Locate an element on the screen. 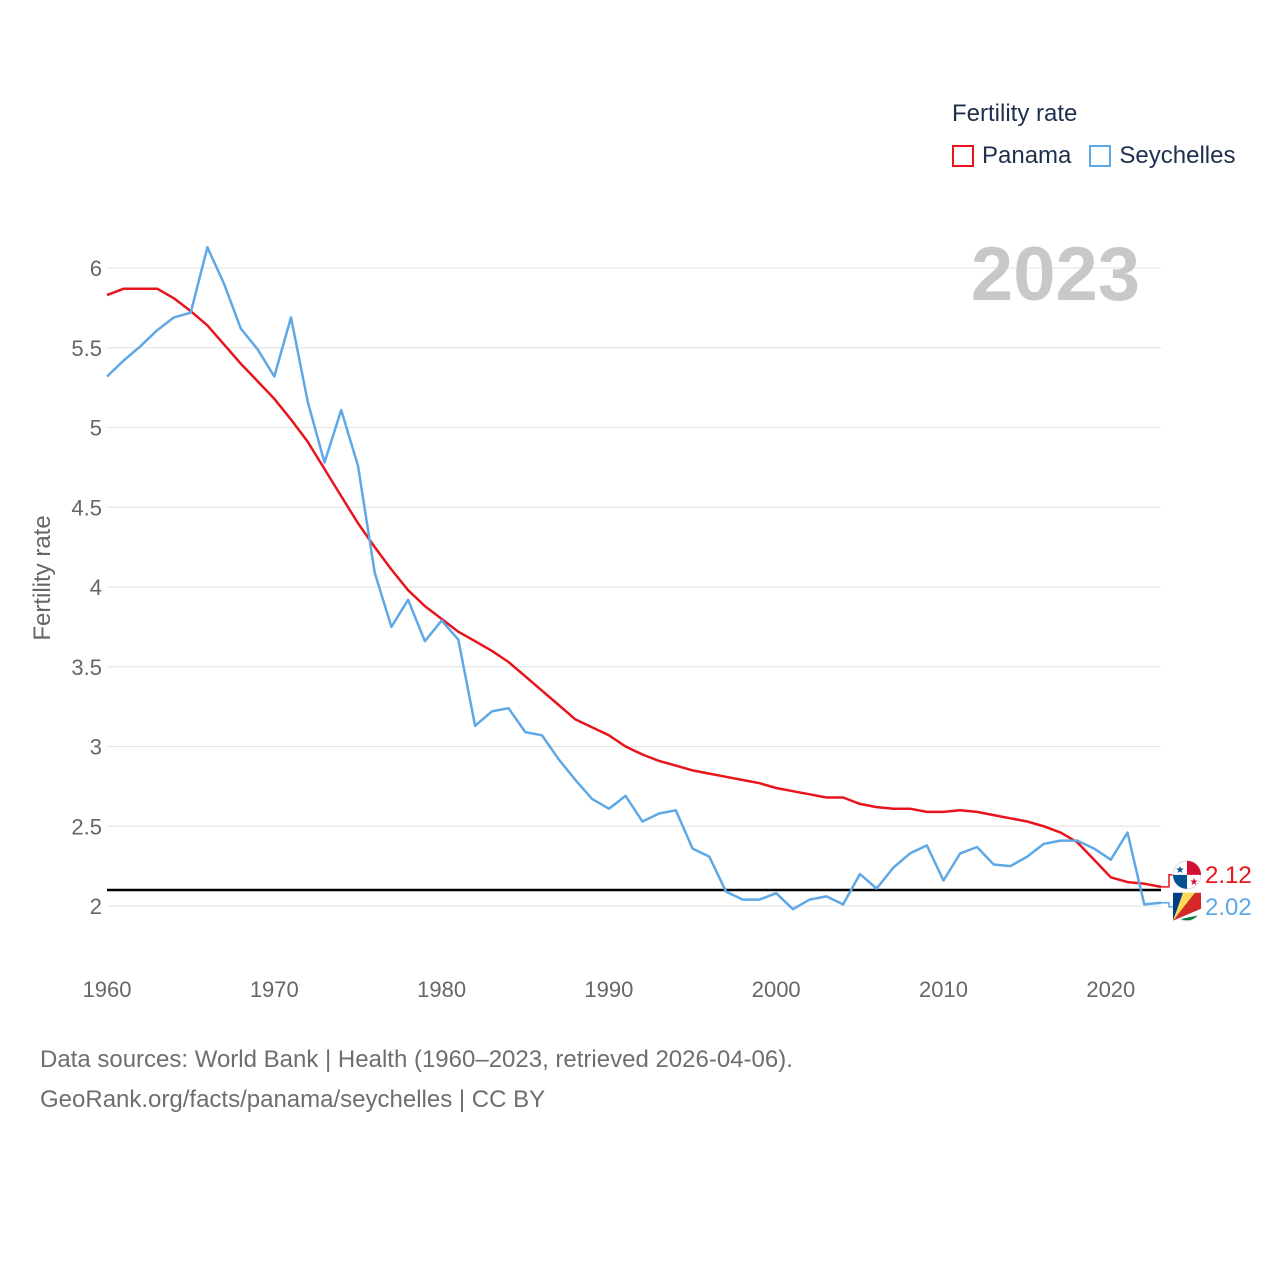 Image resolution: width=1280 pixels, height=1280 pixels. legend-label-panama: Panama is located at coordinates (1027, 155).